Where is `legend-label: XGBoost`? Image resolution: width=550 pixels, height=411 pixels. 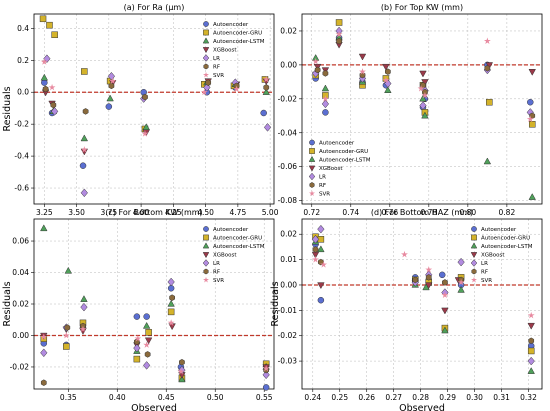
legend-label: XGBoost is located at coordinates (225, 256).